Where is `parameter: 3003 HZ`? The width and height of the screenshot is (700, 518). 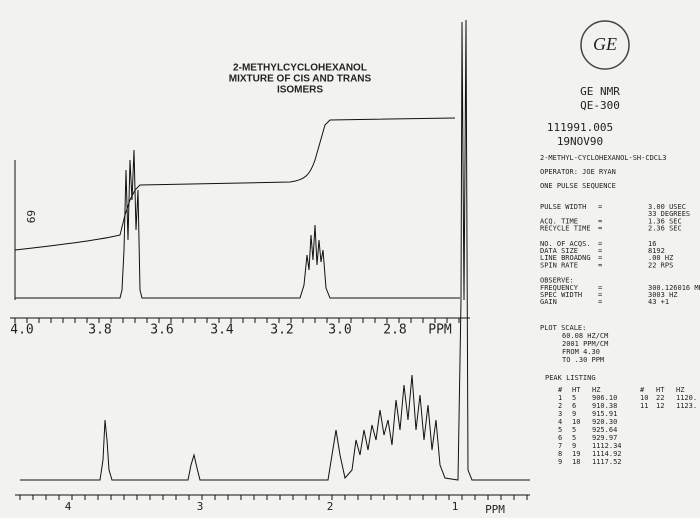
parameter: 3003 HZ is located at coordinates (663, 295).